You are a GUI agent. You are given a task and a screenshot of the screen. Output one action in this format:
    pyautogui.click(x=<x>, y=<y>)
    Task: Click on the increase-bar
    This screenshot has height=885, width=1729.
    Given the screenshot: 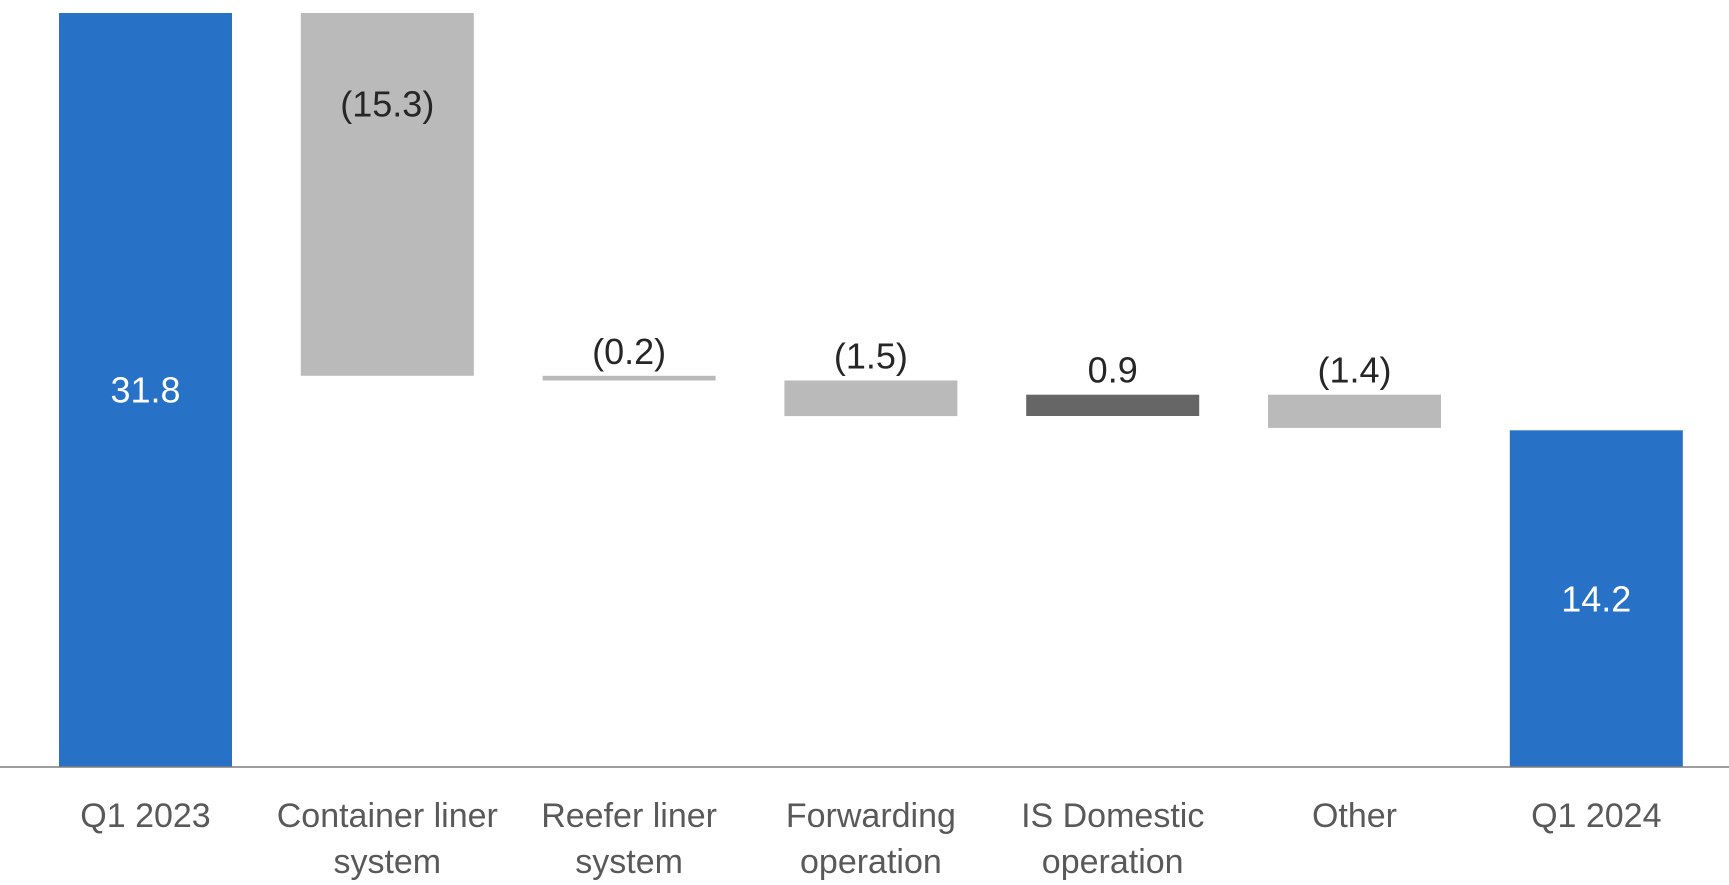 What is the action you would take?
    pyautogui.click(x=1113, y=405)
    